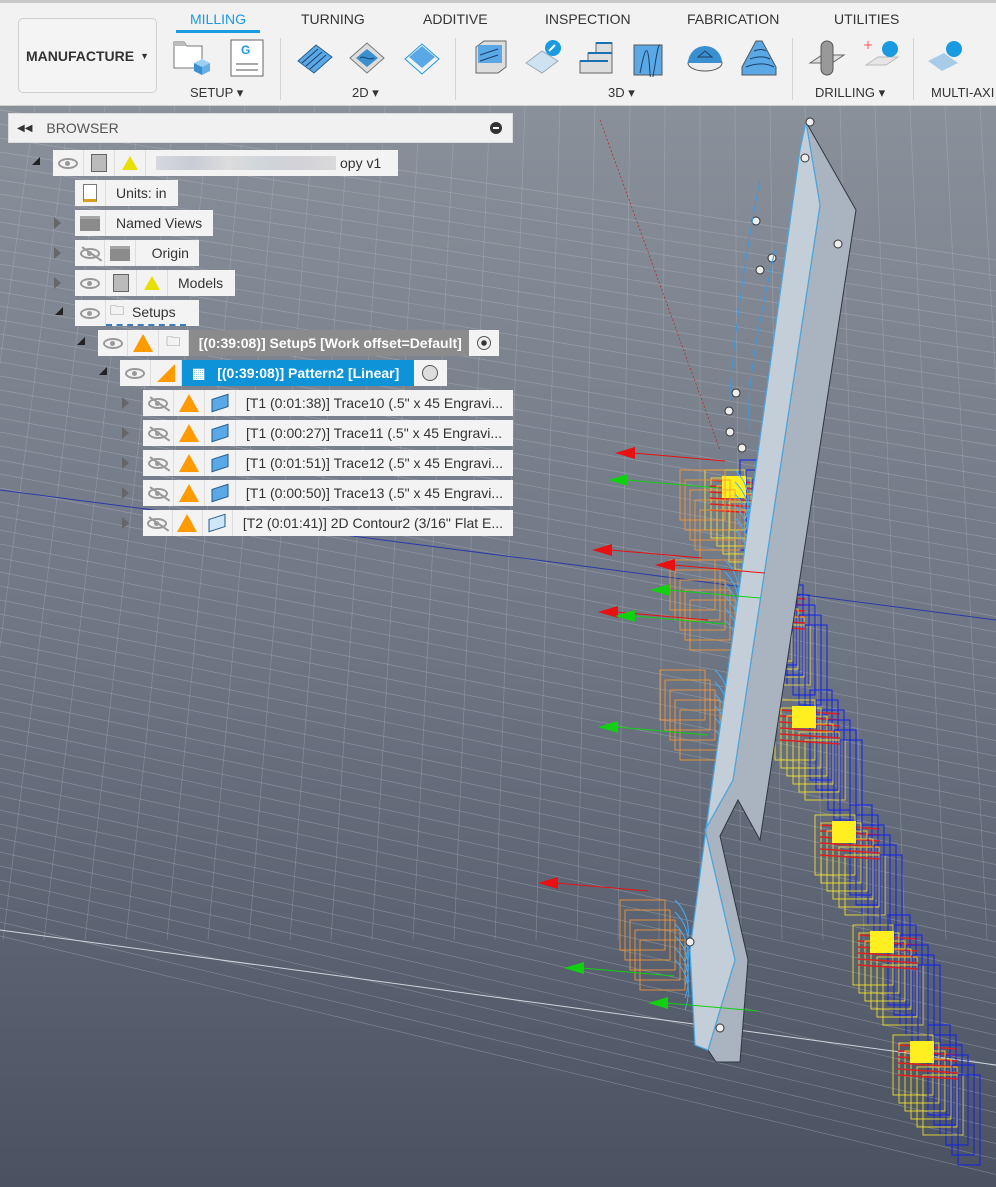 The image size is (996, 1187). I want to click on multi-axis-group-menu: MULTI-AXI, so click(962, 92).